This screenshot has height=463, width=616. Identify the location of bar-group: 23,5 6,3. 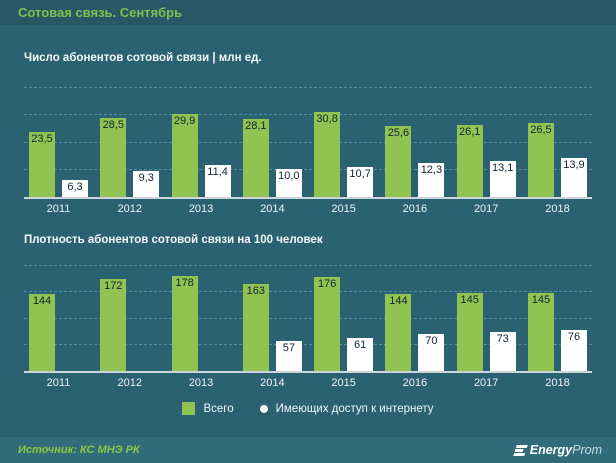
(58, 164).